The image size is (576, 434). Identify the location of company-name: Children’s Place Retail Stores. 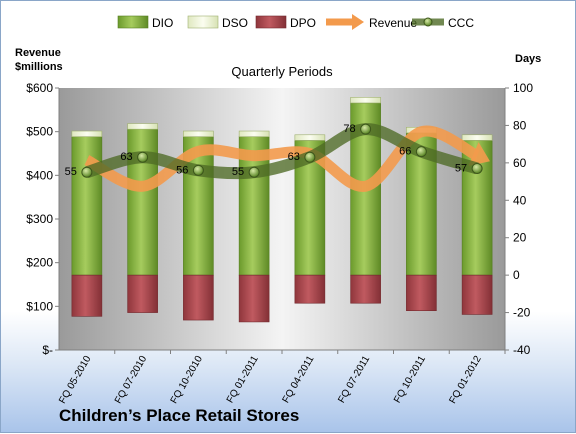
(179, 415).